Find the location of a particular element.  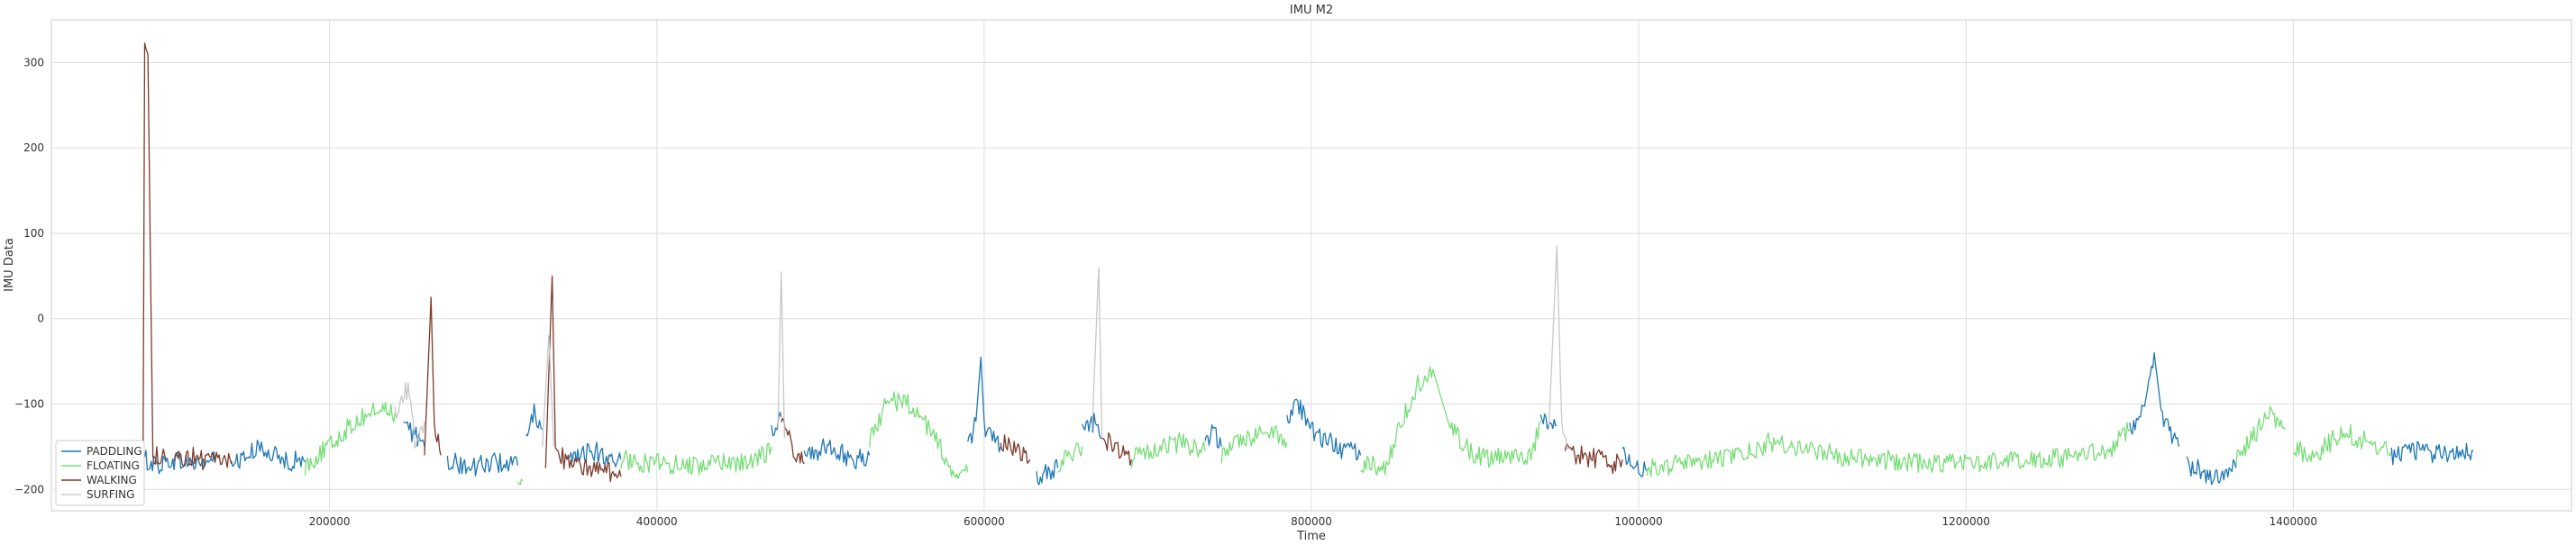

y-tick-label: 0 is located at coordinates (40, 319).